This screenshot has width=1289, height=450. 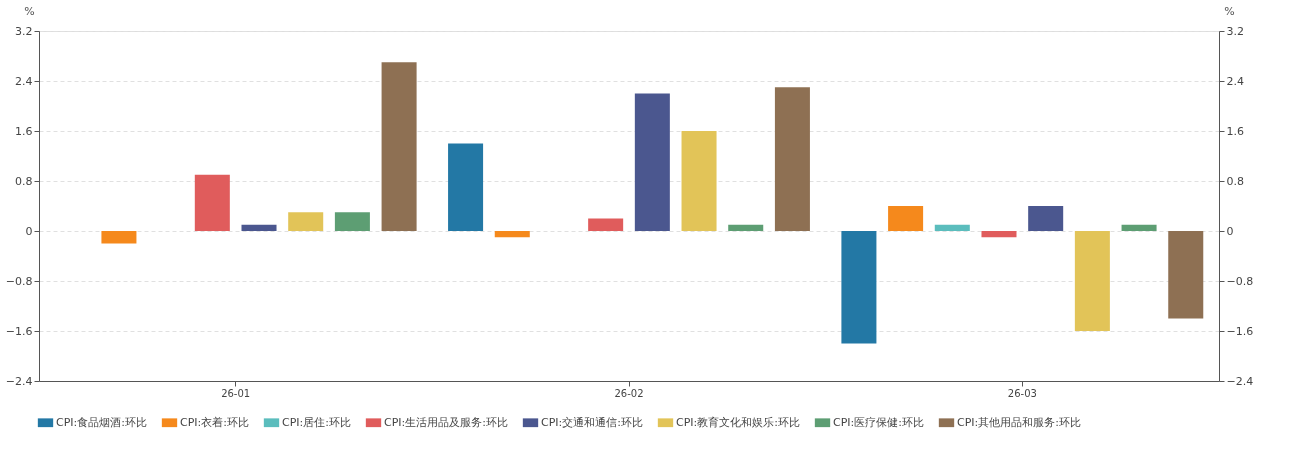 I want to click on y-axis-title: %, so click(x=29, y=11).